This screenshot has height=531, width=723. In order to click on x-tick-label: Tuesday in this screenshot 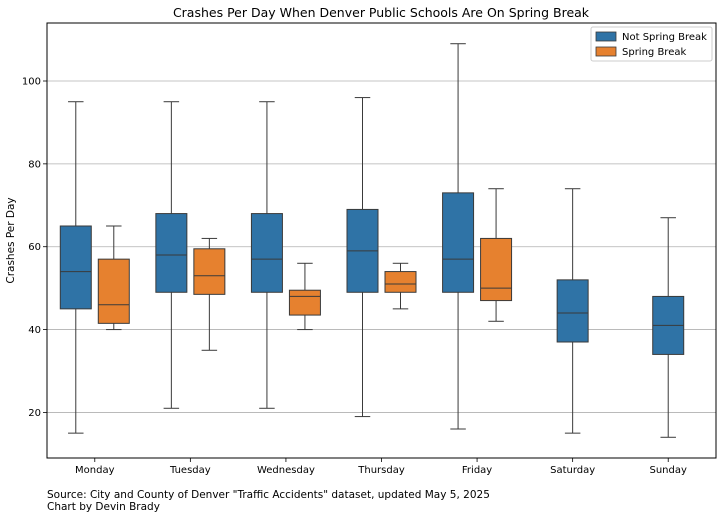, I will do `click(190, 470)`.